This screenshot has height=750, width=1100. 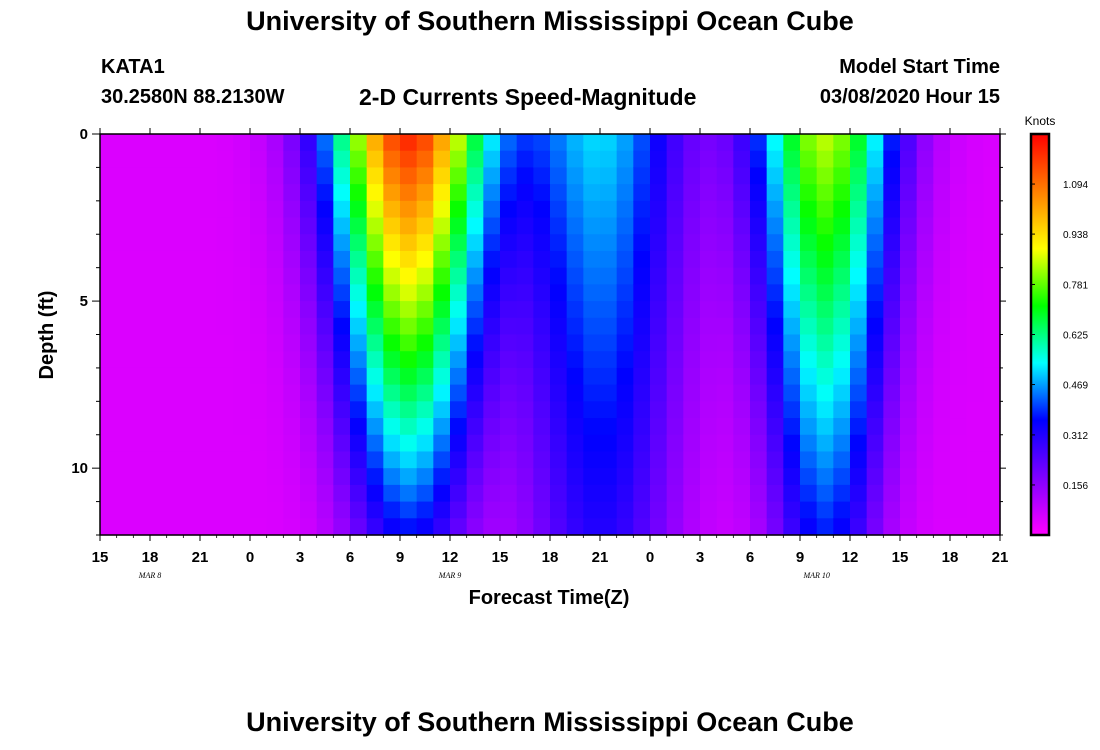 What do you see at coordinates (350, 557) in the screenshot?
I see `x-tick-label: 6` at bounding box center [350, 557].